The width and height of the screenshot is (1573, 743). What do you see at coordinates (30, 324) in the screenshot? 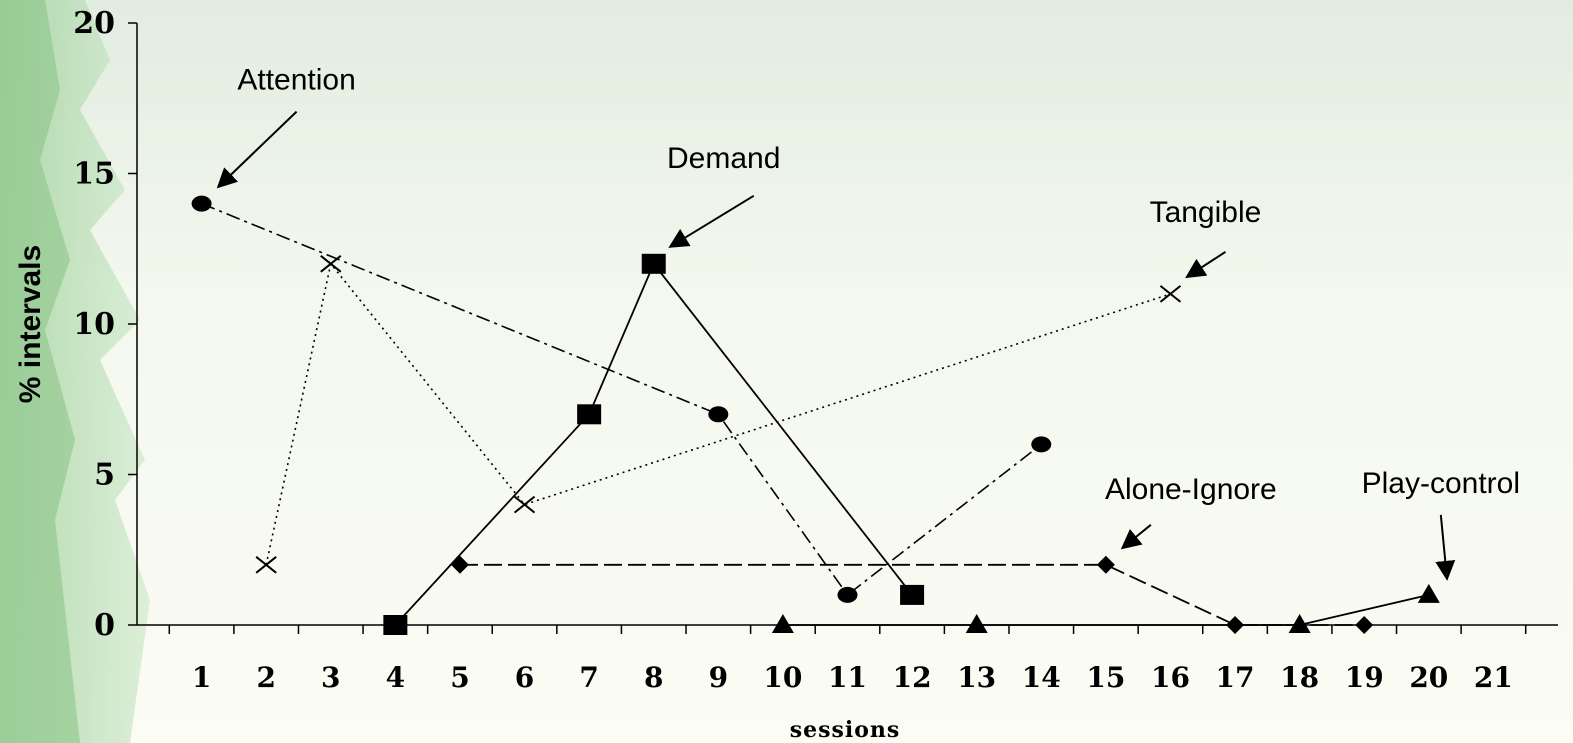
I see `y-axis-title: % intervals` at bounding box center [30, 324].